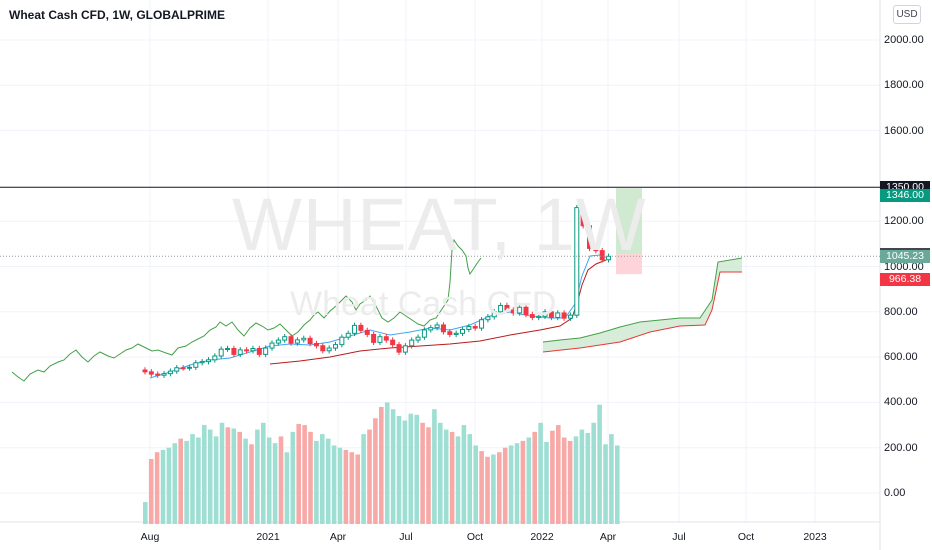 This screenshot has width=932, height=550. What do you see at coordinates (904, 266) in the screenshot?
I see `y-tick-label: 1000.00` at bounding box center [904, 266].